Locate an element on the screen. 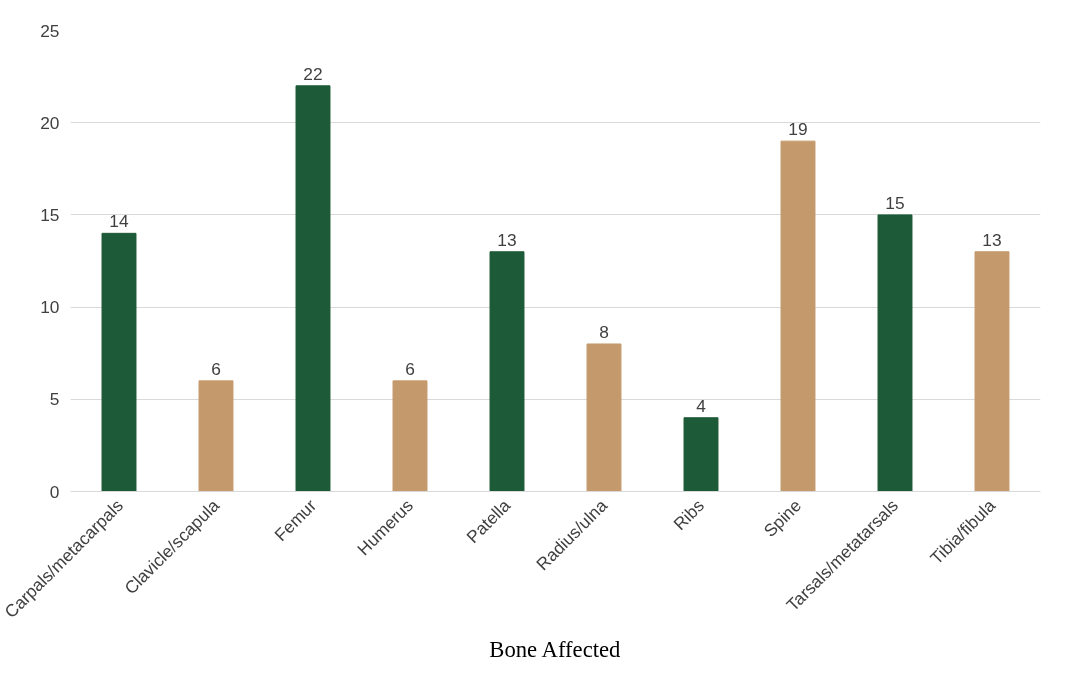 The height and width of the screenshot is (675, 1070). y-tick-label: 0 is located at coordinates (54, 491).